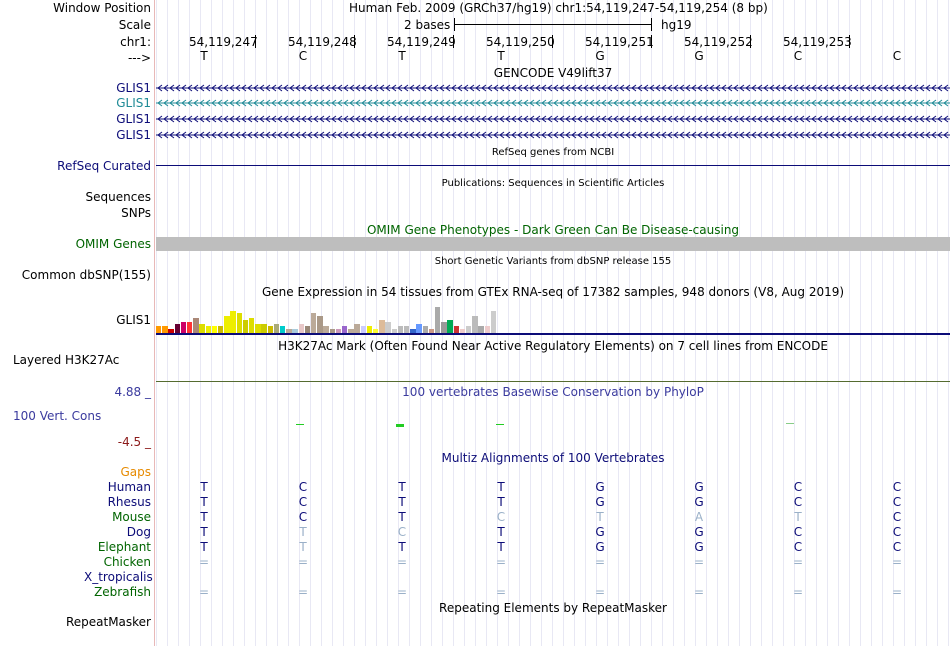 This screenshot has width=950, height=646. I want to click on species-label-mouse: Mouse, so click(131, 517).